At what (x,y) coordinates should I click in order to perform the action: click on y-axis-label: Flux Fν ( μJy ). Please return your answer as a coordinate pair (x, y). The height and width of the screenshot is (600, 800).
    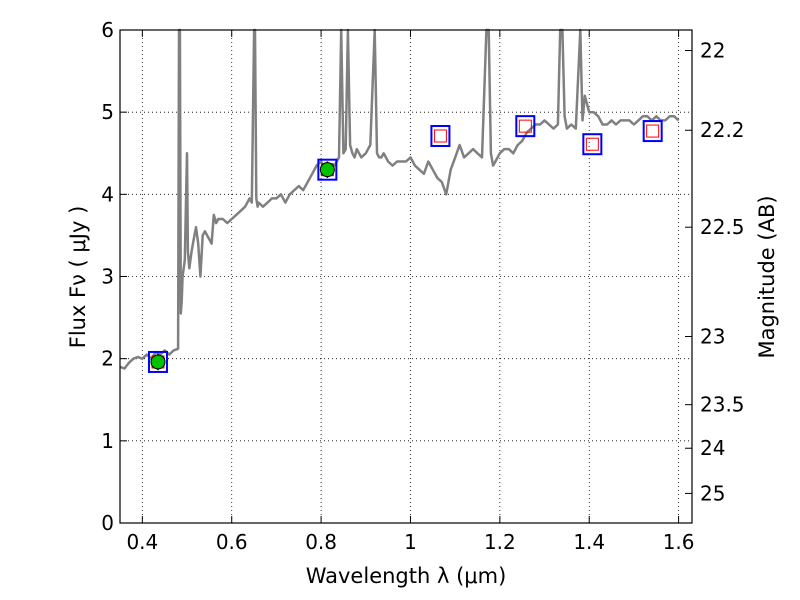
    Looking at the image, I should click on (78, 277).